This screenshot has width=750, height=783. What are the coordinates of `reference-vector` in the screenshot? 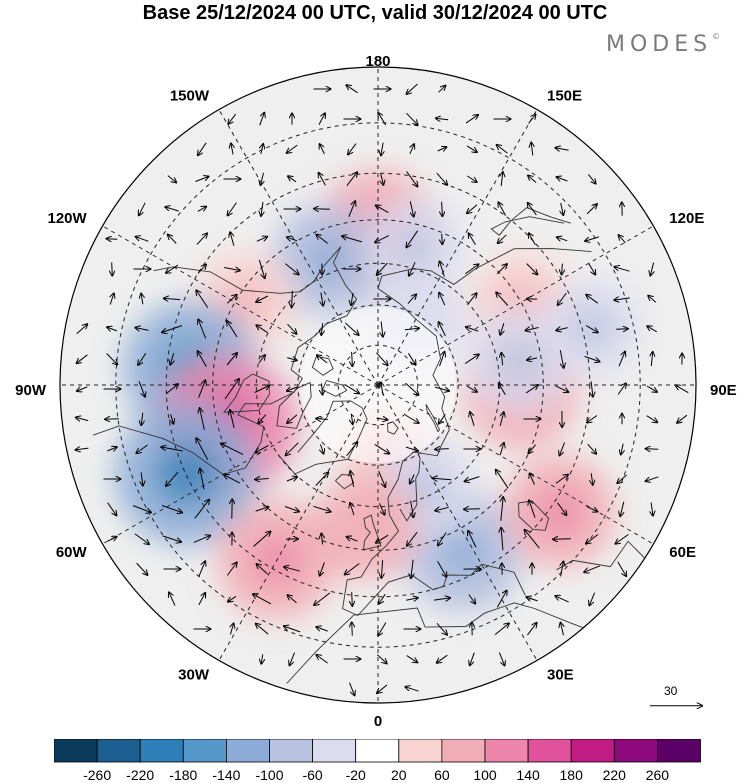 It's located at (678, 699).